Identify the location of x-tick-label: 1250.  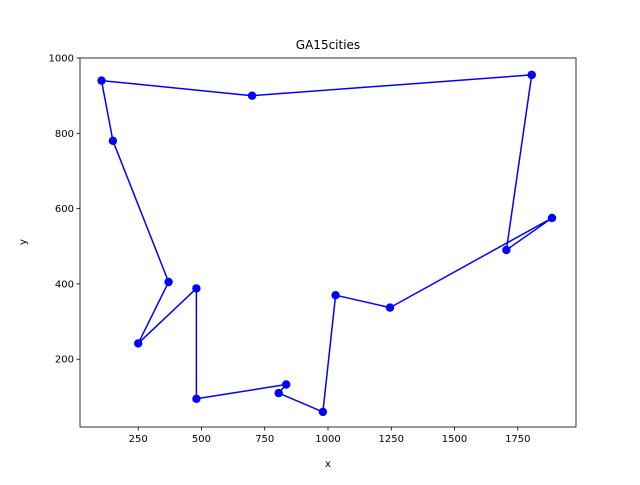
(391, 439).